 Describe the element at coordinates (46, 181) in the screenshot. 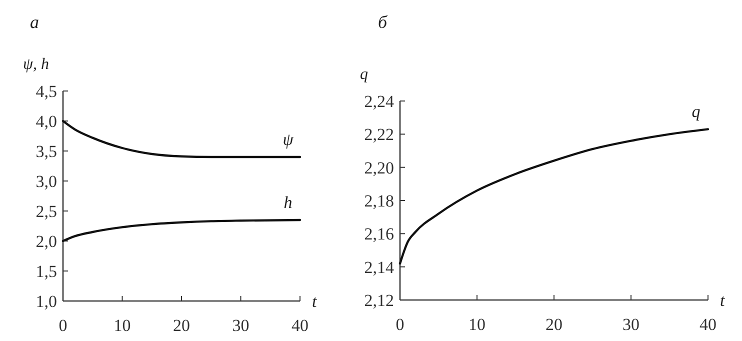

I see `y-tick-label: 3,0` at that location.